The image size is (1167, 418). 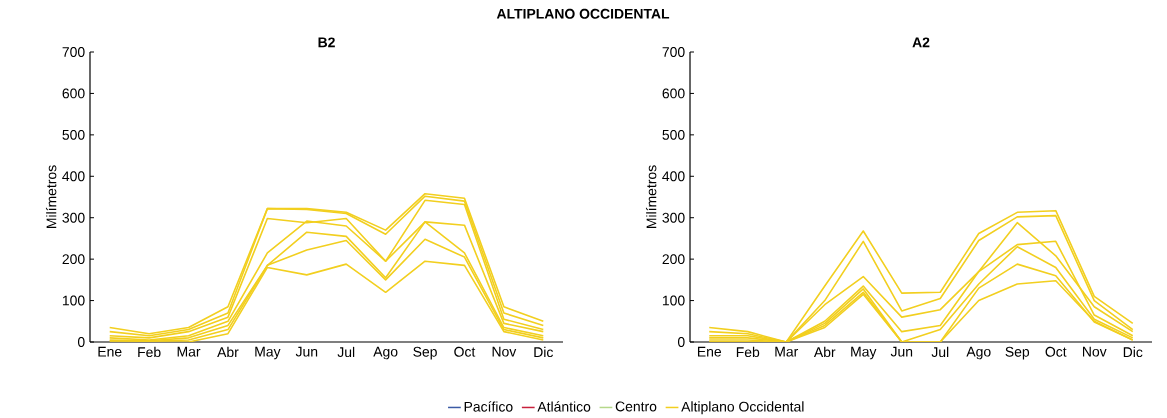 I want to click on legend-label: Pacífico, so click(x=488, y=406).